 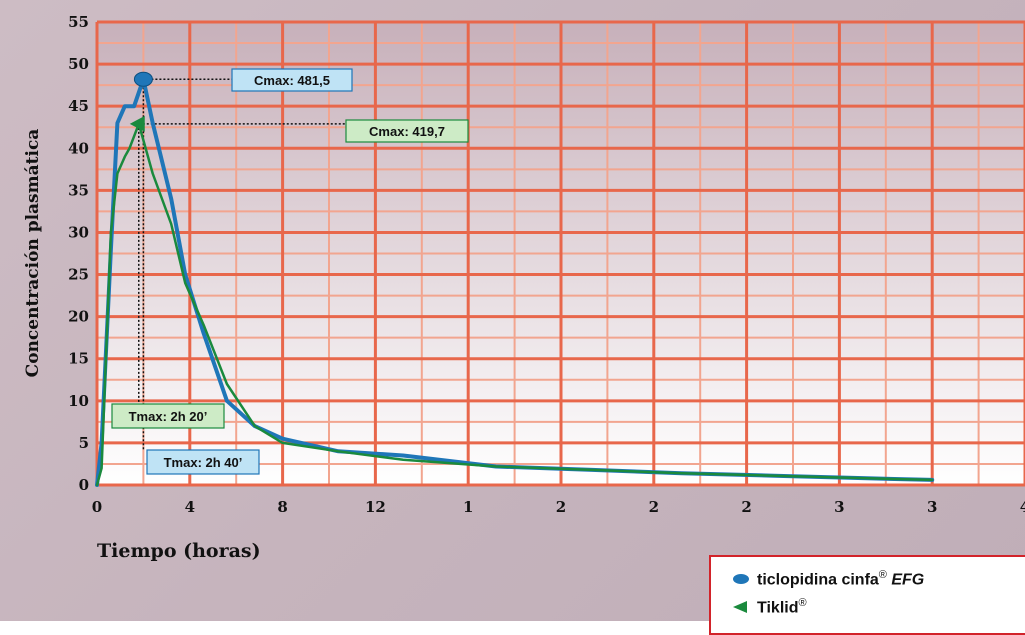 I want to click on ellipse-marker-icon, so click(x=741, y=579).